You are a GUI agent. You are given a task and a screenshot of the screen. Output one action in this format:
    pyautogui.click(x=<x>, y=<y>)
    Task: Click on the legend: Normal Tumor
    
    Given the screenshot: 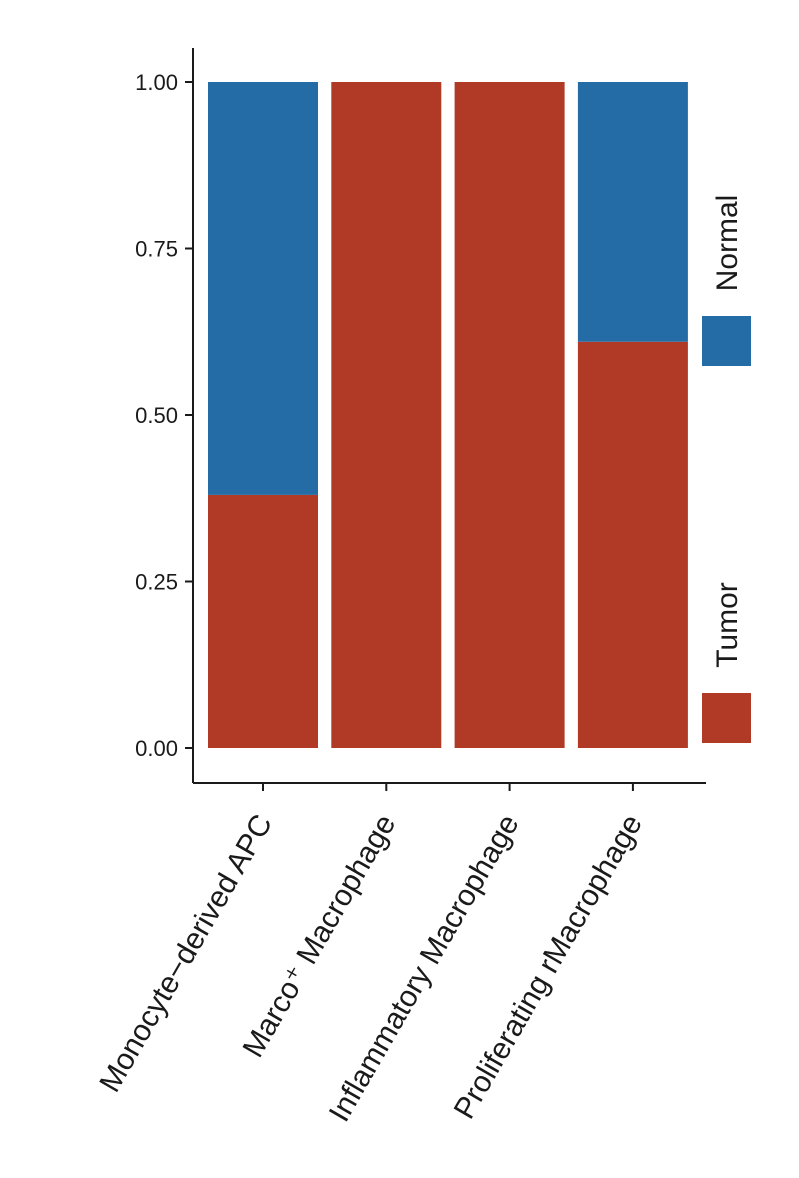 What is the action you would take?
    pyautogui.click(x=726, y=469)
    